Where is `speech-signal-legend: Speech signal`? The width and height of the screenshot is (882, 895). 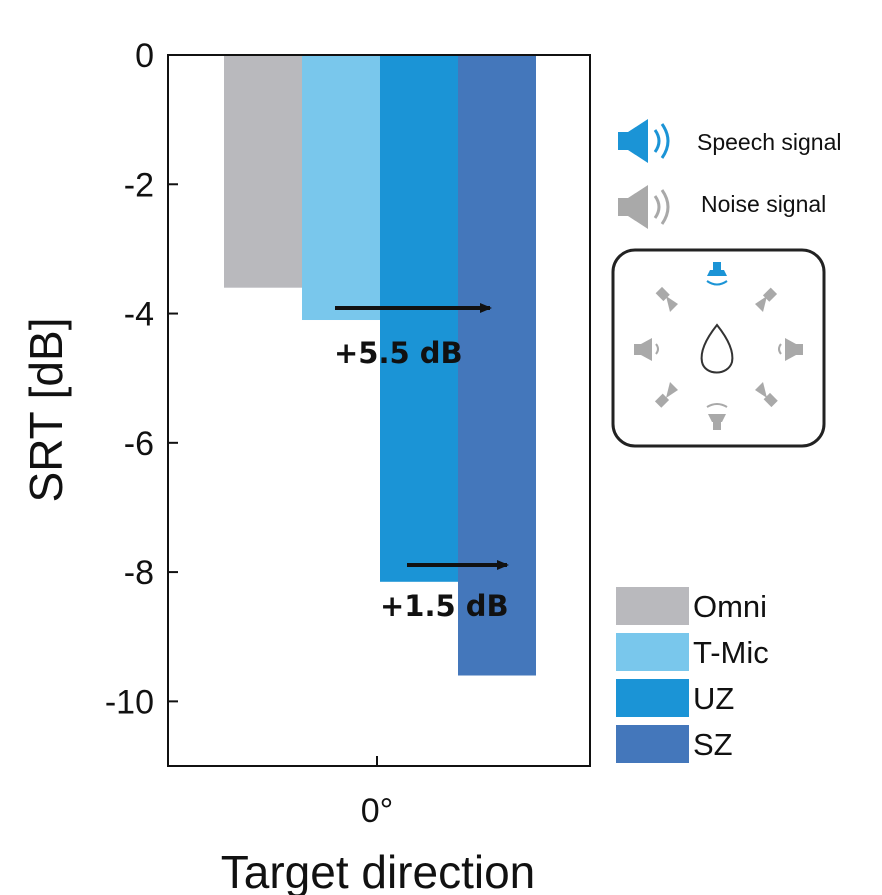
speech-signal-legend: Speech signal is located at coordinates (730, 141).